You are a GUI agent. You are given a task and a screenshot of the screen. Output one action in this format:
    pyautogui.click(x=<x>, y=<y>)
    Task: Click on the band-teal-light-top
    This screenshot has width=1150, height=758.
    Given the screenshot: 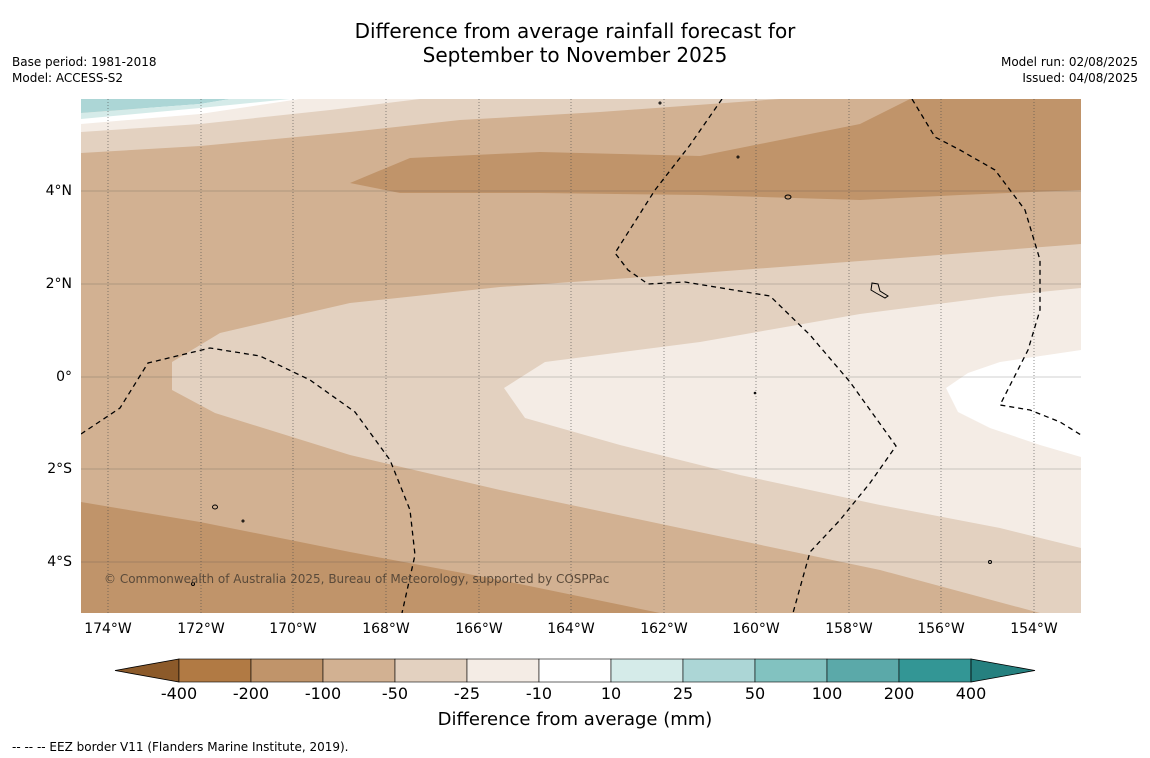 What is the action you would take?
    pyautogui.click(x=185, y=109)
    